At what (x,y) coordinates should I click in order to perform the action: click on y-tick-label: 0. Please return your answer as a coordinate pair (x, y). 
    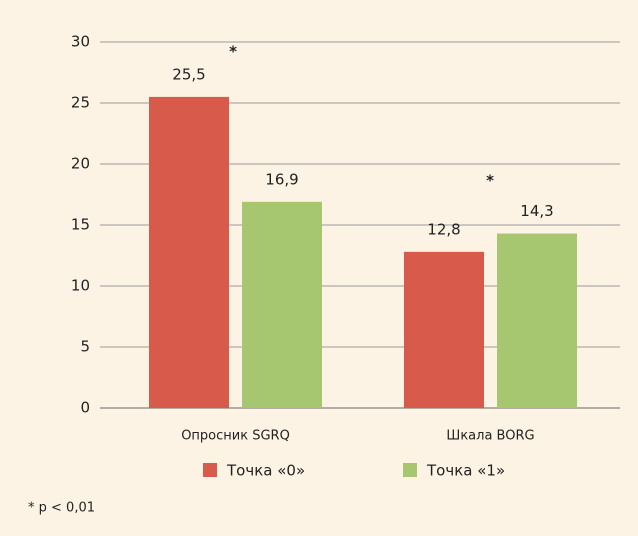
    Looking at the image, I should click on (85, 408).